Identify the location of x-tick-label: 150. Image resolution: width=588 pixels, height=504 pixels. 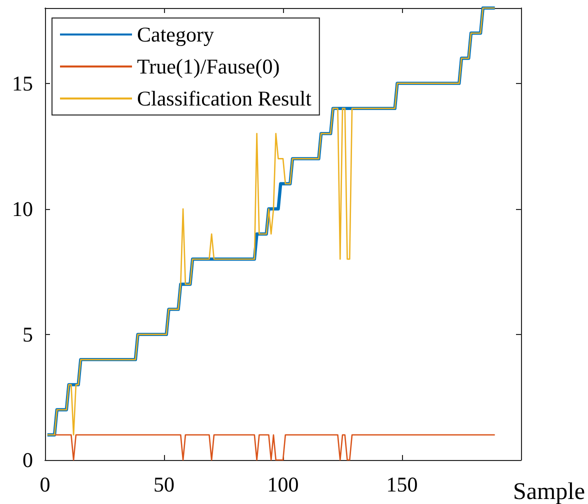
(402, 484).